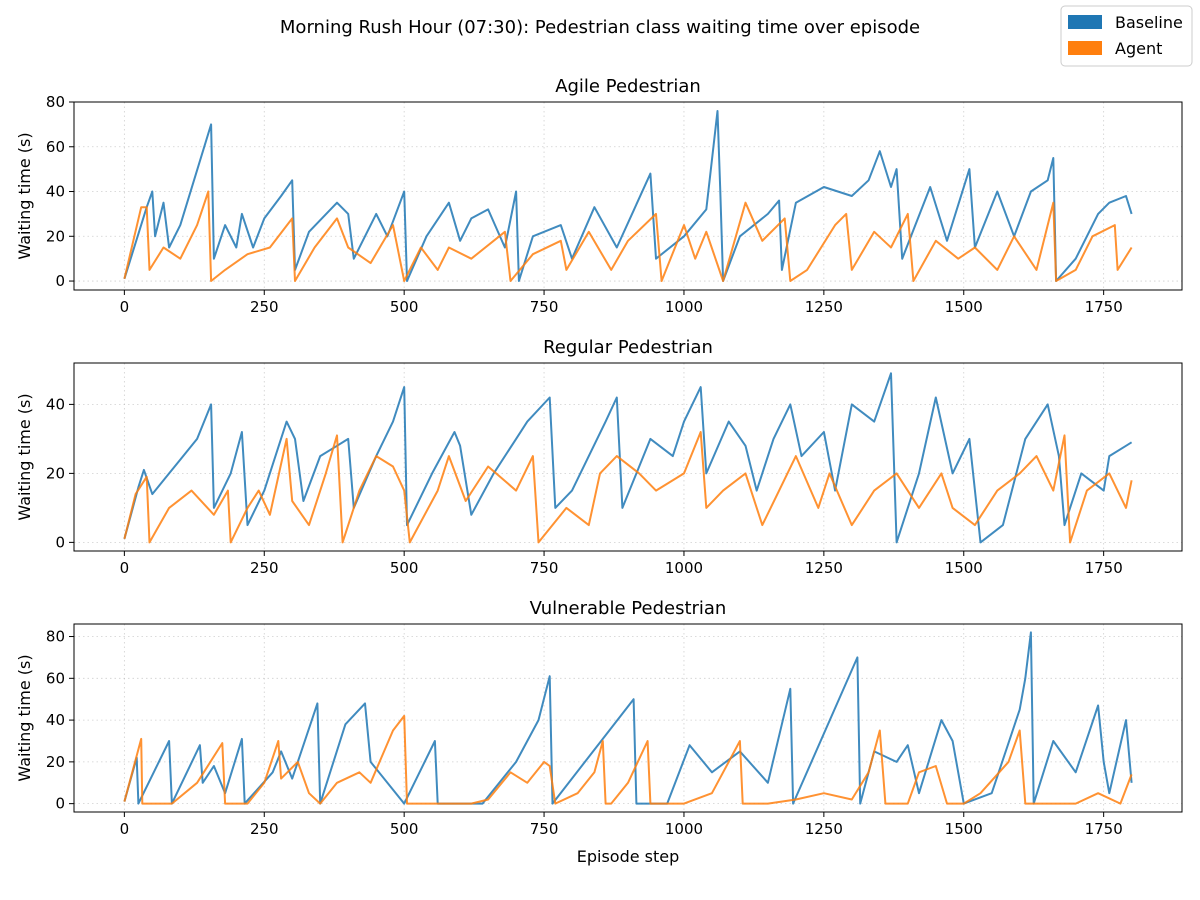  What do you see at coordinates (24, 717) in the screenshot?
I see `ylabel-vulnerable: Waiting time (s)` at bounding box center [24, 717].